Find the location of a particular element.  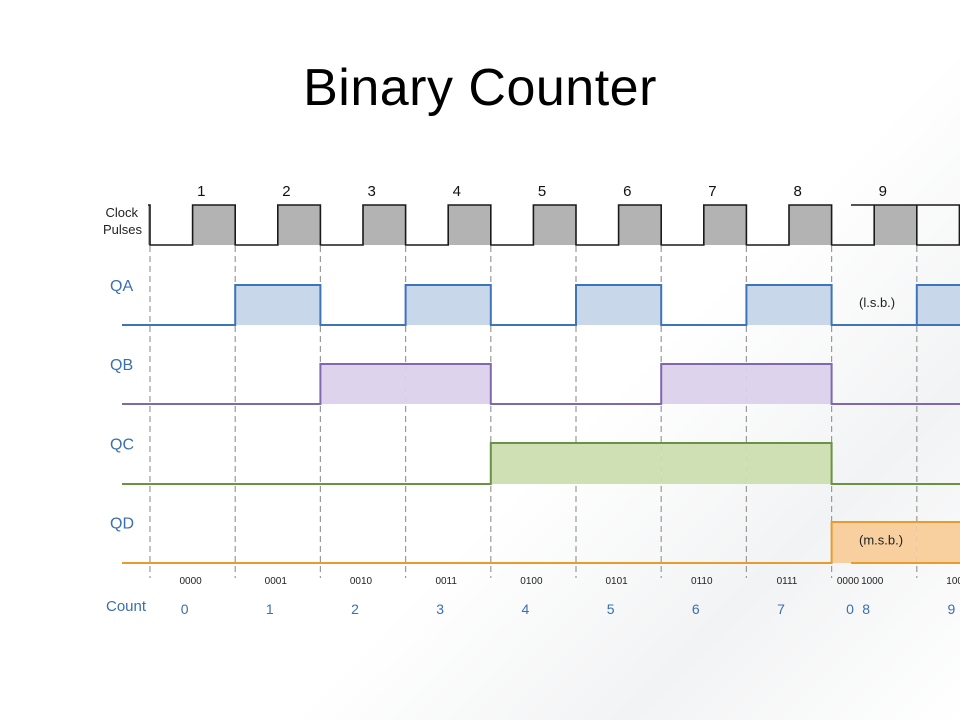

signal-qc: QC is located at coordinates (535, 461).